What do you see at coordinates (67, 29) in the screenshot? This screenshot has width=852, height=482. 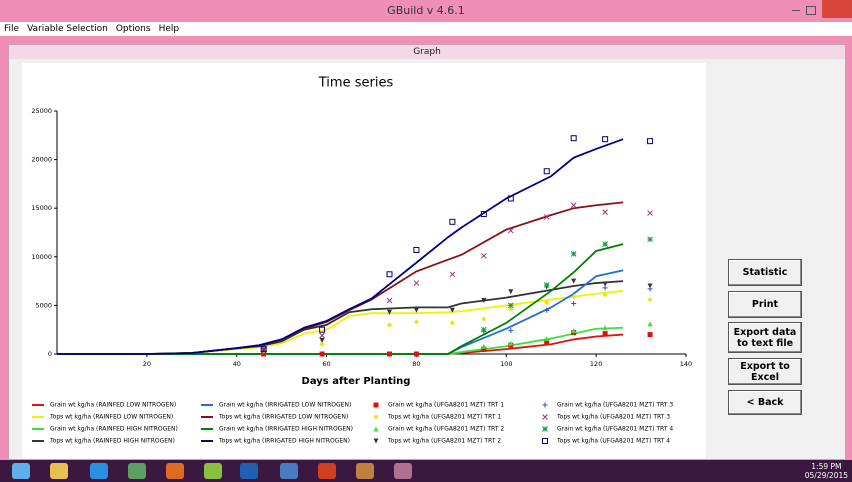 I see `menu-item: Variable Selection` at bounding box center [67, 29].